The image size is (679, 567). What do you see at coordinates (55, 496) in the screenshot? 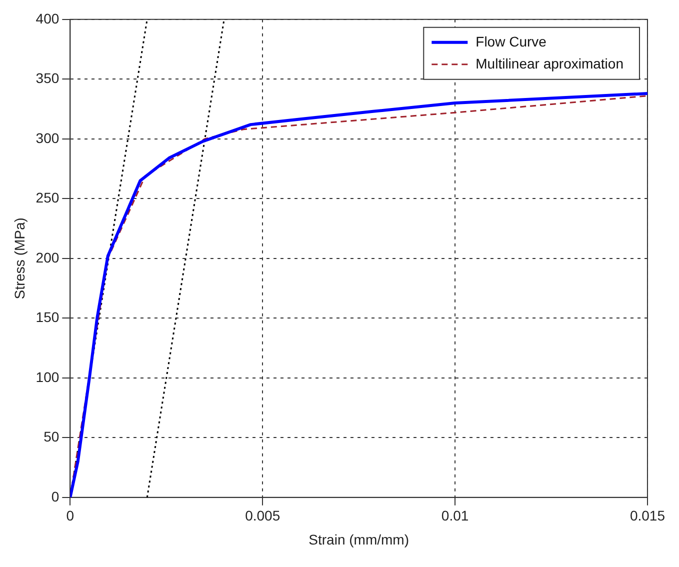
I see `y-tick-label: 0` at bounding box center [55, 496].